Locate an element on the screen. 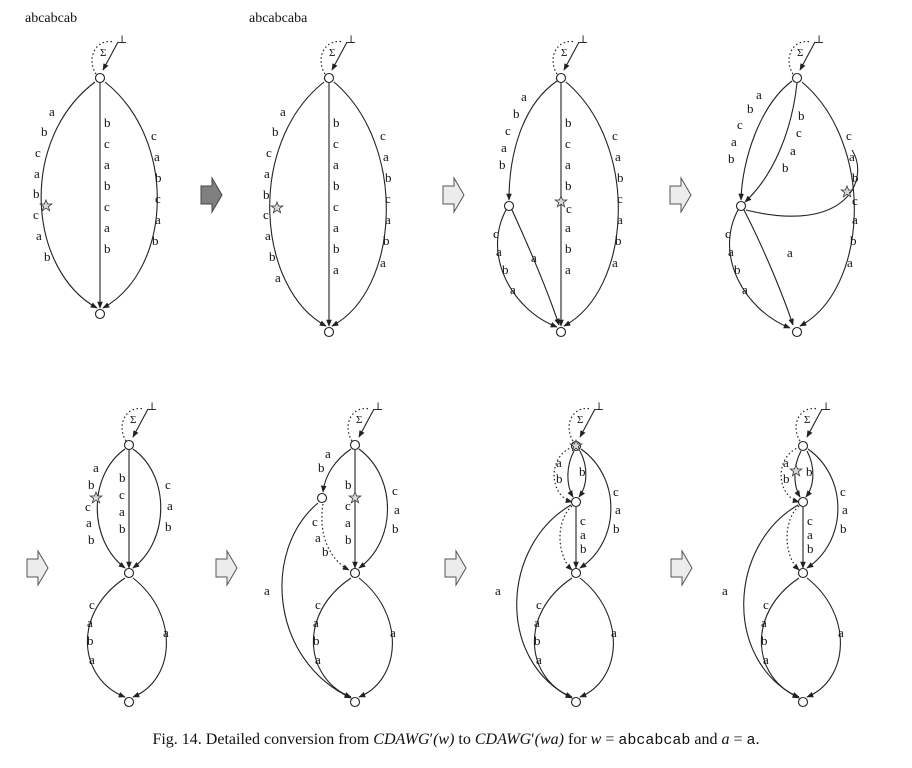  panel-3: Σ ⊥ a b c a b c a b a a b c a b c a b is located at coordinates (558, 186).